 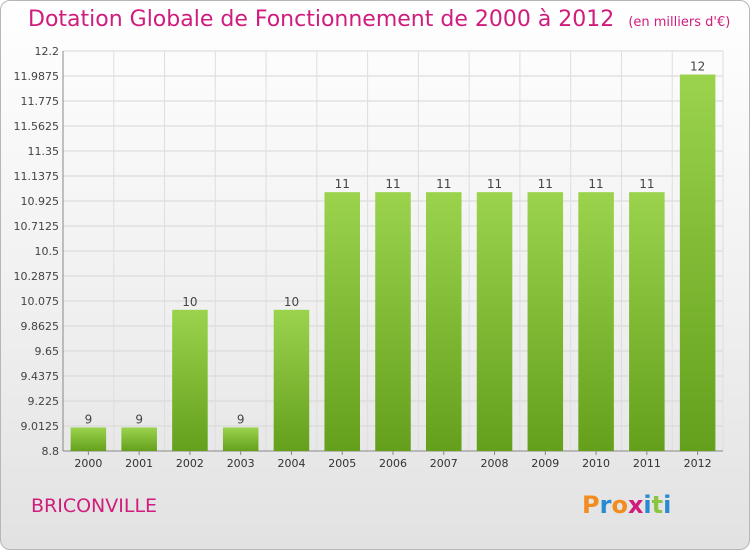 I want to click on y-tick-label: 11.35, so click(x=44, y=151).